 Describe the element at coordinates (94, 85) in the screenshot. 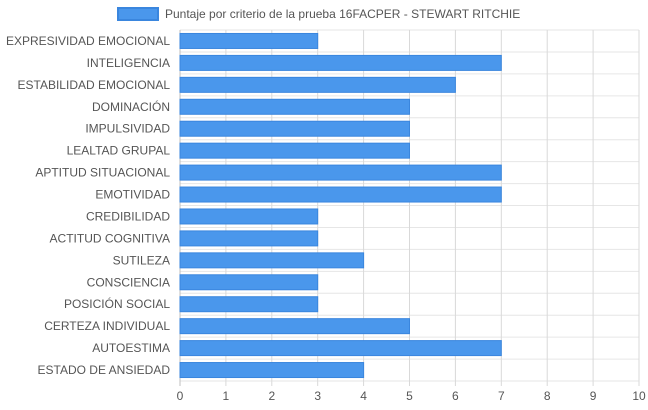

I see `category-label: ESTABILIDAD EMOCIONAL` at that location.